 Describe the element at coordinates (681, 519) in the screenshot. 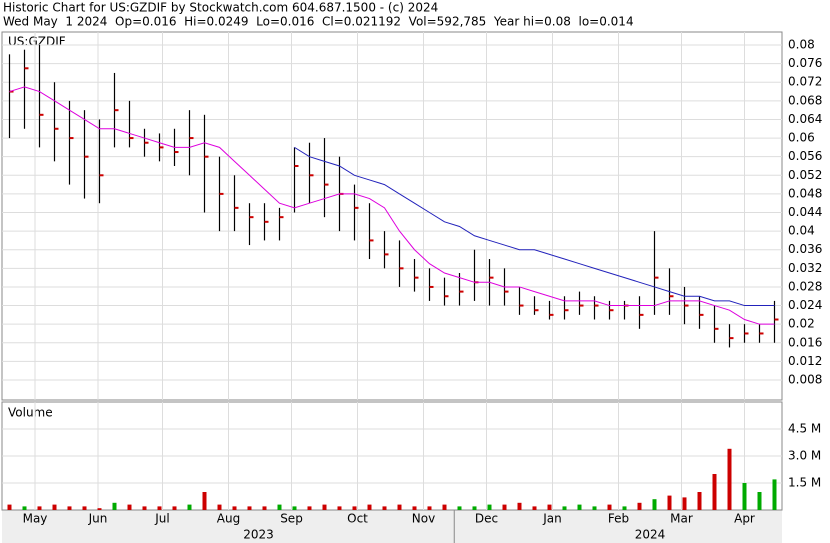

I see `x-tick-label: Mar` at that location.